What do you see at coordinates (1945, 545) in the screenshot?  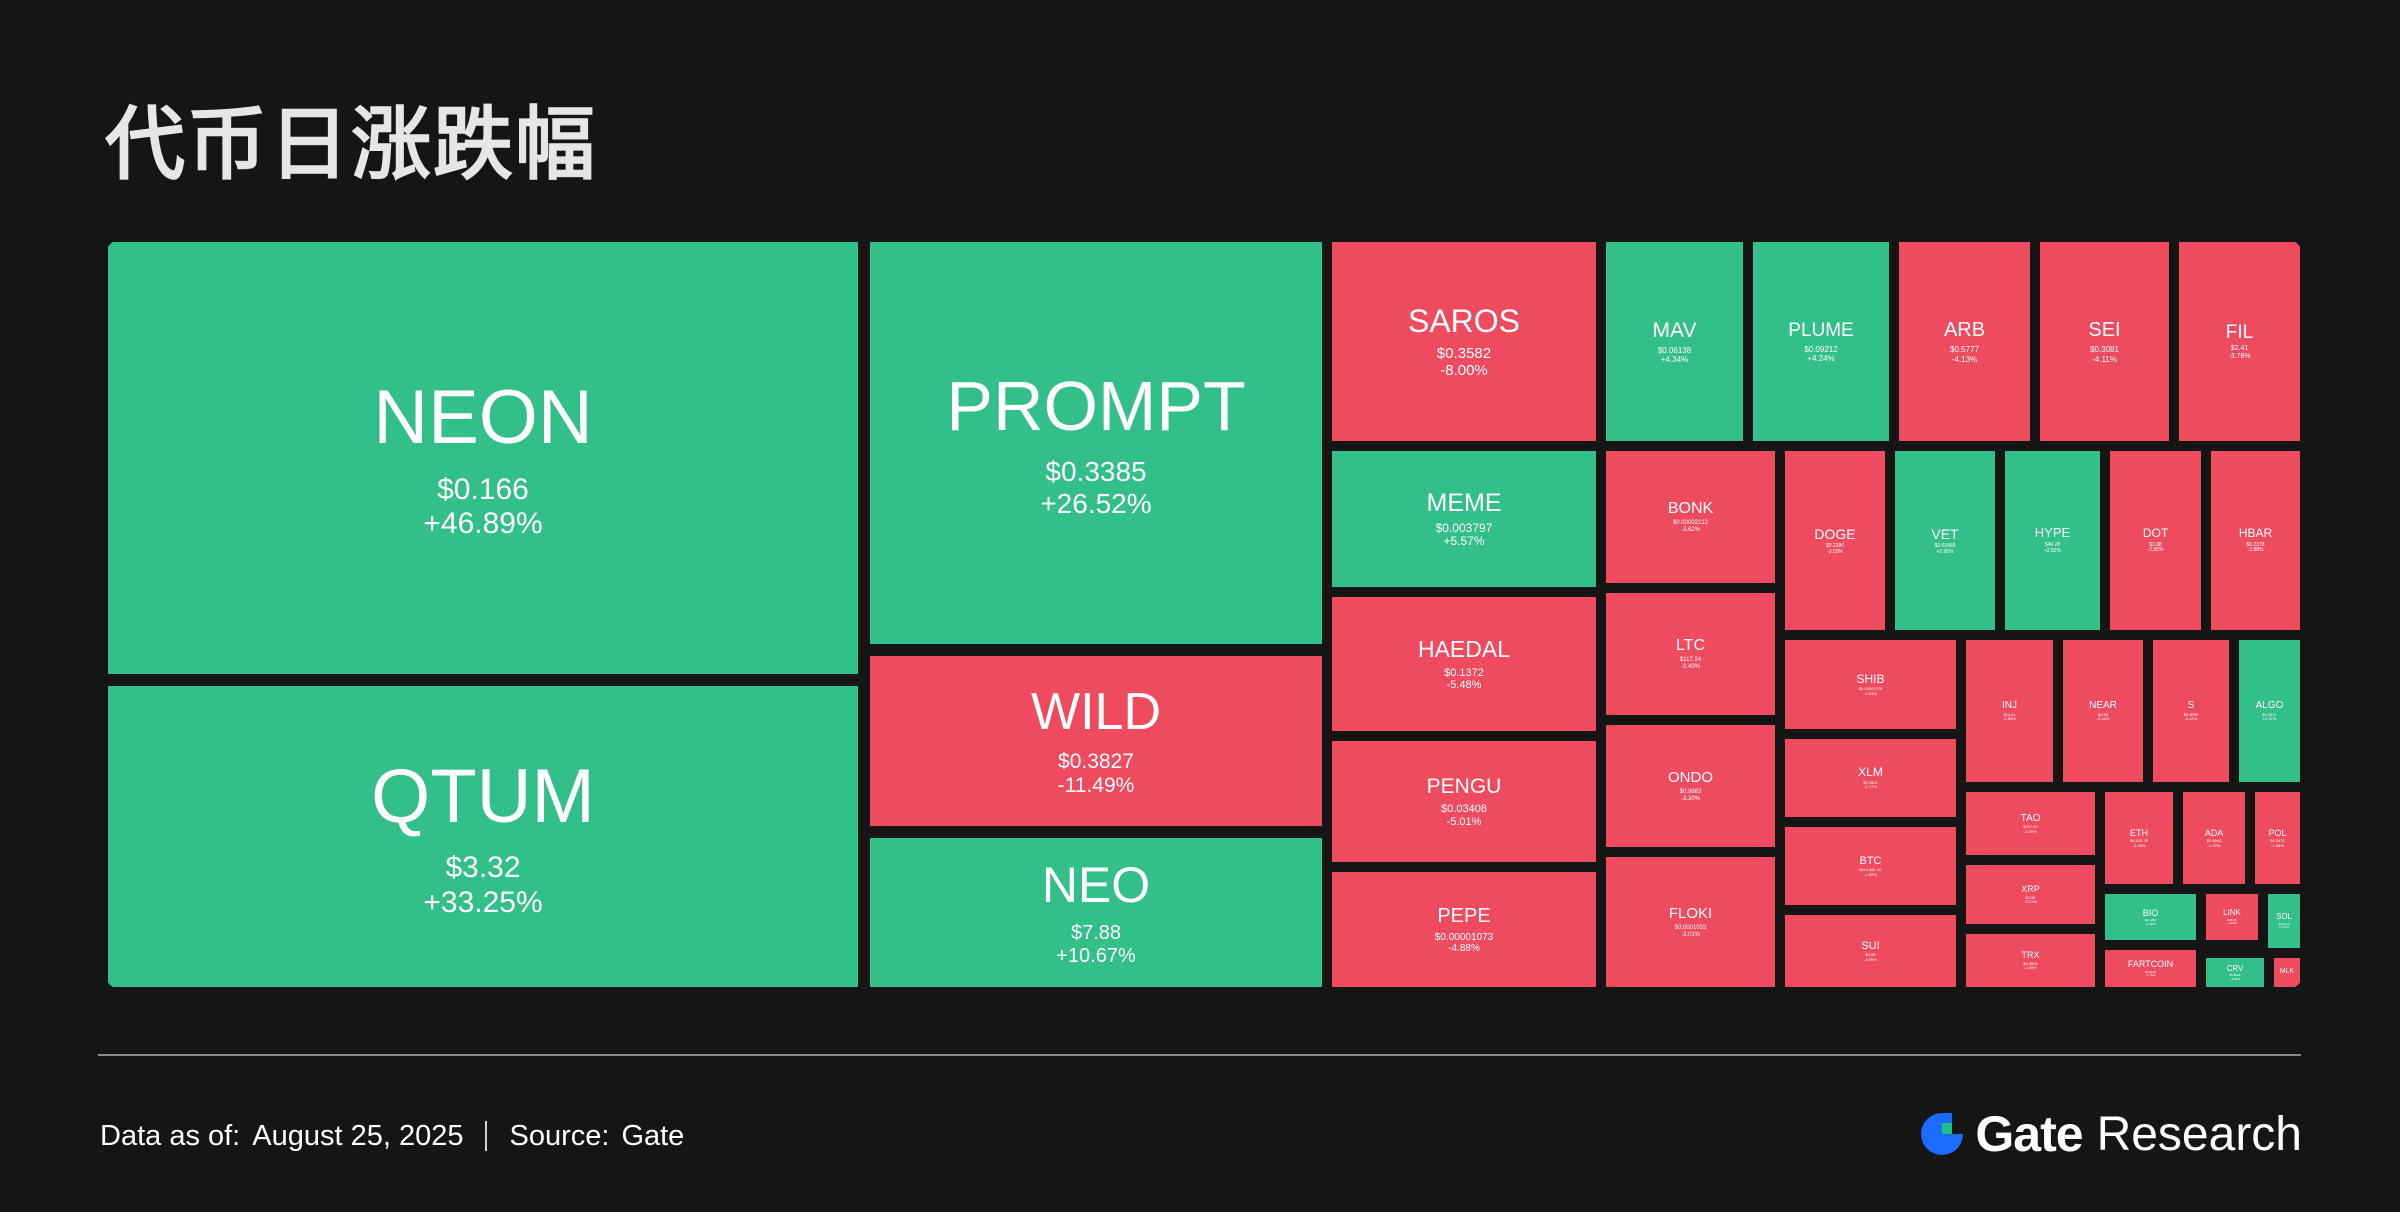 I see `tile-price: $0.02465` at bounding box center [1945, 545].